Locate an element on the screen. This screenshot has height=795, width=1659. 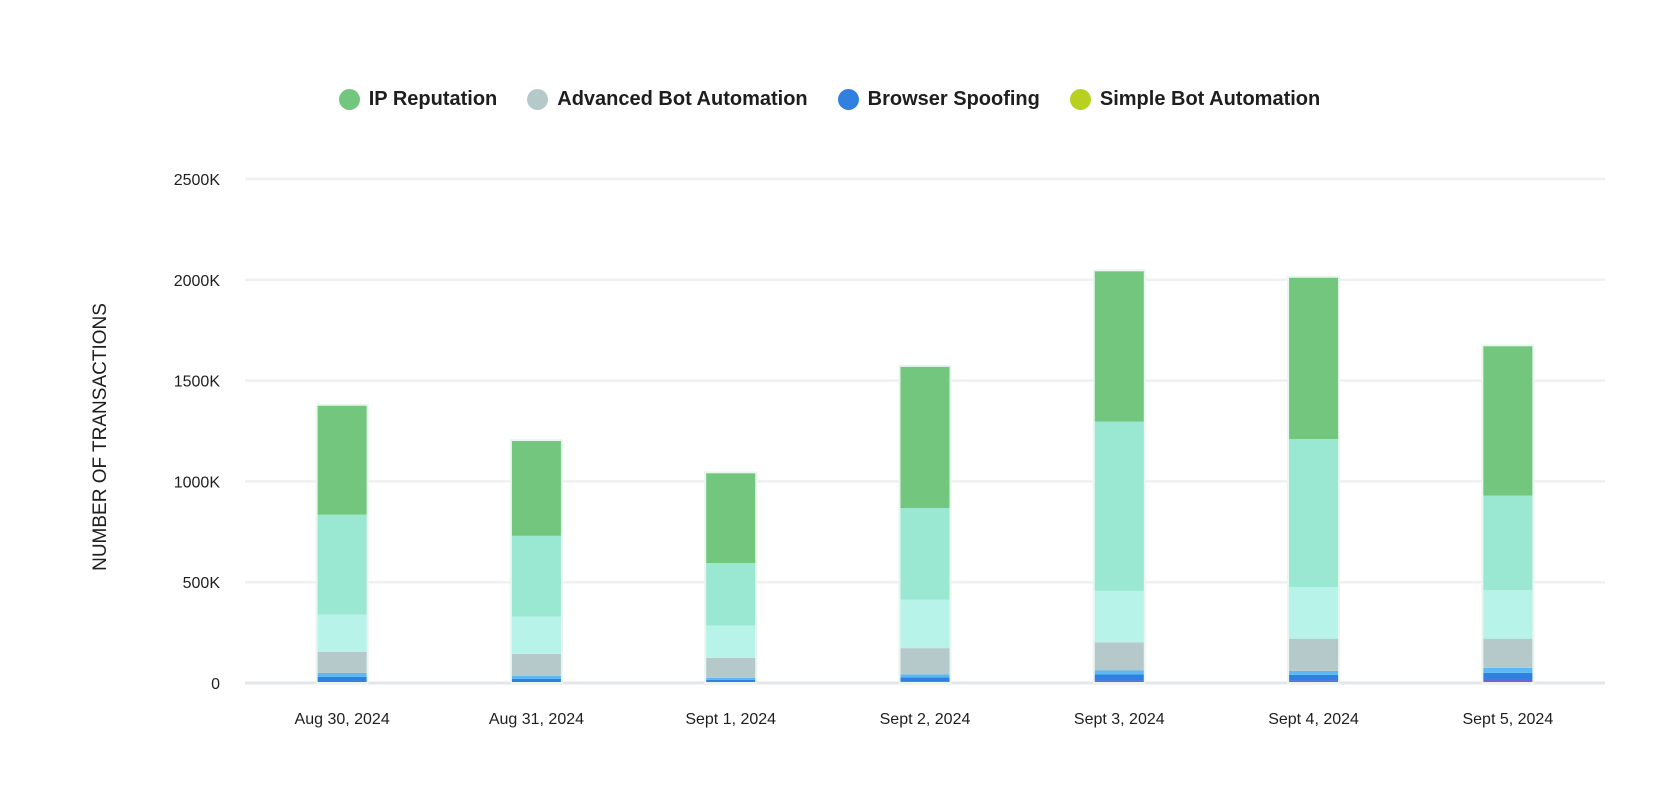
y-tick-label: 500K is located at coordinates (202, 583).